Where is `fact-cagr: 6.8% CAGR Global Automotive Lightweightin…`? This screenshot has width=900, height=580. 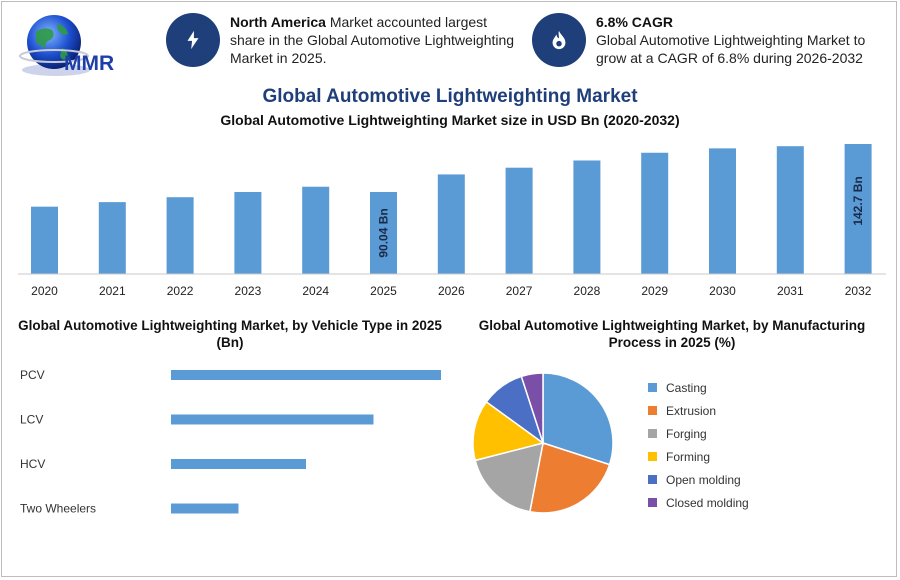 fact-cagr: 6.8% CAGR Global Automotive Lightweightin… is located at coordinates (707, 40).